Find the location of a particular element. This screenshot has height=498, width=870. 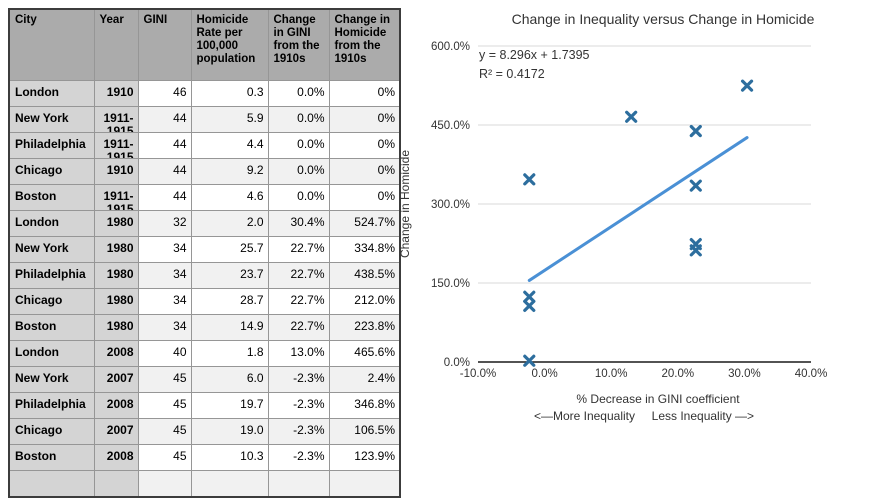

cell-hom_change: 346.8% is located at coordinates (364, 405).